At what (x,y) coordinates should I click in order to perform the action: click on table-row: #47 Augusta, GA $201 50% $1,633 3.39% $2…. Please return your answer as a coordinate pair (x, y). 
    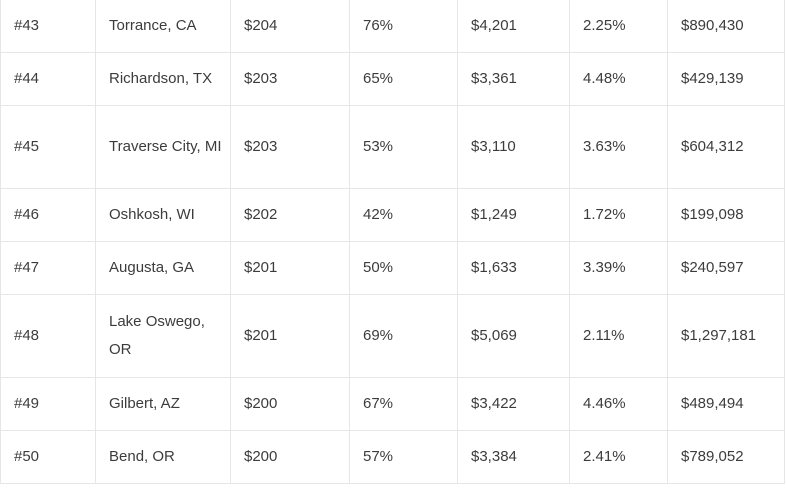
    Looking at the image, I should click on (392, 268).